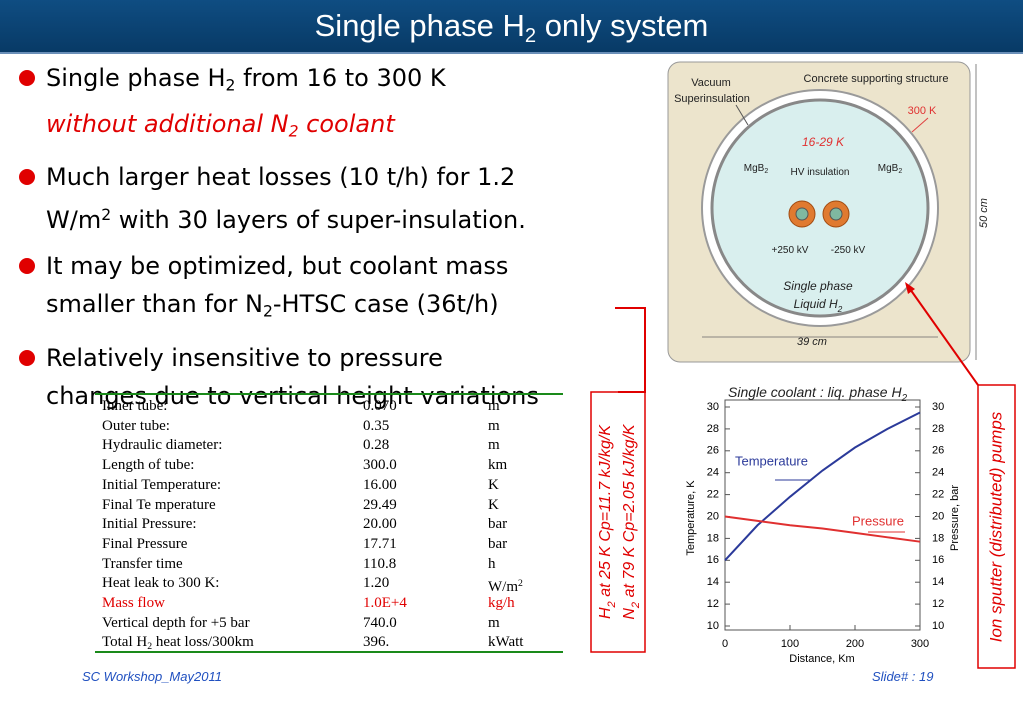  What do you see at coordinates (292, 128) in the screenshot?
I see `bullet-line: without additional N2 coolant` at bounding box center [292, 128].